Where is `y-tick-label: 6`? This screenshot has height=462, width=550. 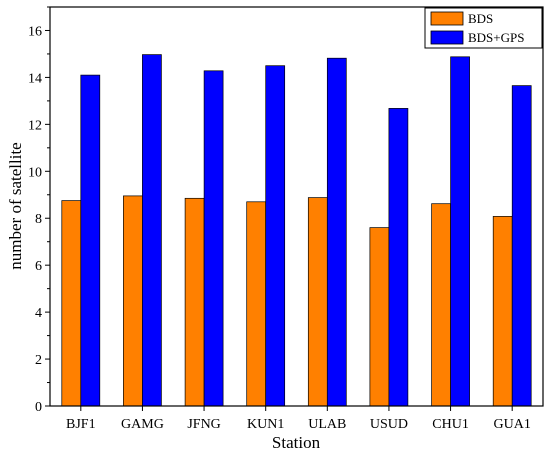
y-tick-label: 6 is located at coordinates (38, 266).